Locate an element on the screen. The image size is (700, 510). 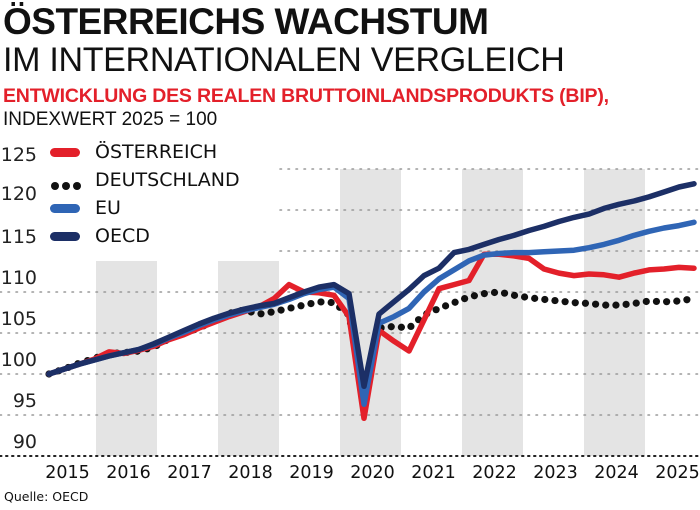
x-tick-label: 2019 is located at coordinates (311, 473).